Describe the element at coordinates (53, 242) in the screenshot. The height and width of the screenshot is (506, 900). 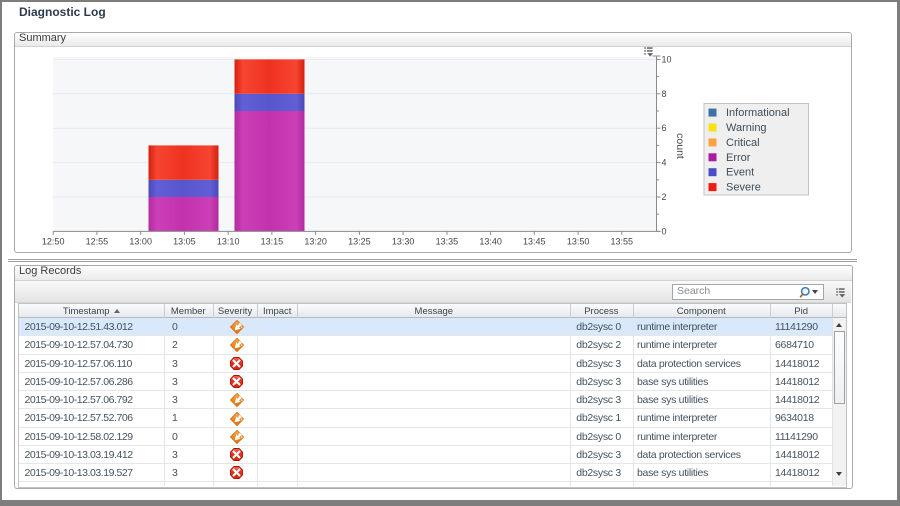
I see `svg-text: 12:50` at that location.